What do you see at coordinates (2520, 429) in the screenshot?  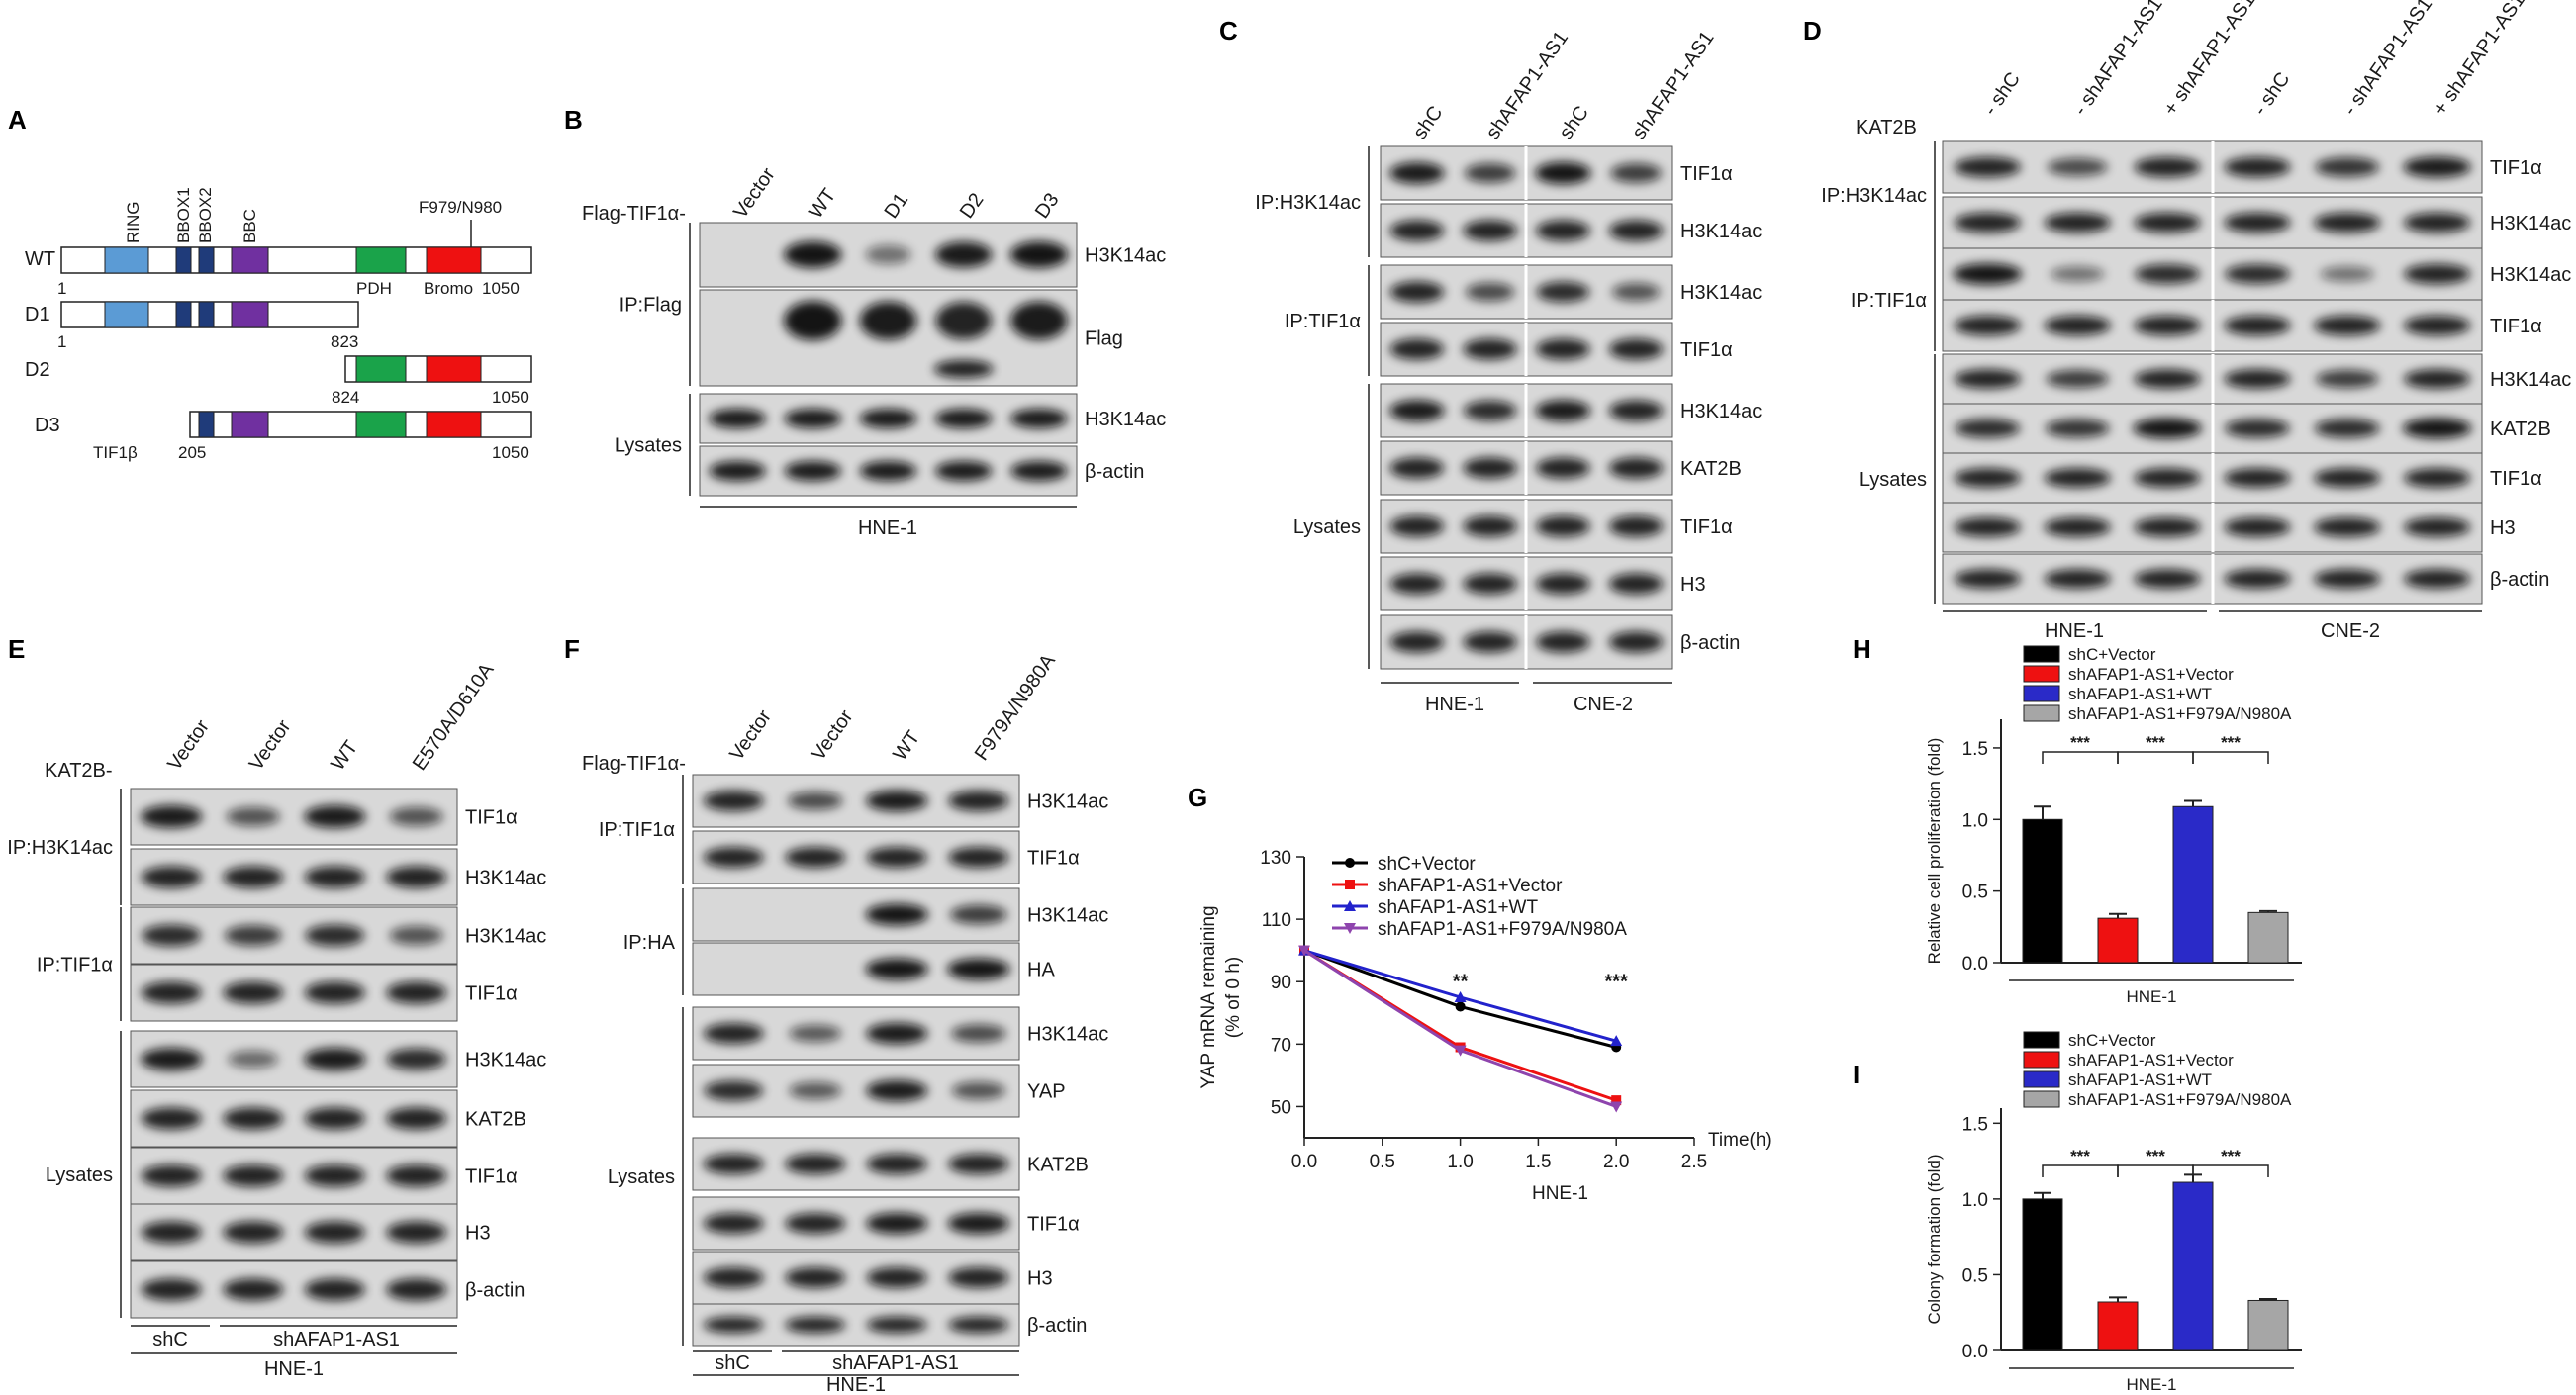 I see `band-label: KAT2B` at bounding box center [2520, 429].